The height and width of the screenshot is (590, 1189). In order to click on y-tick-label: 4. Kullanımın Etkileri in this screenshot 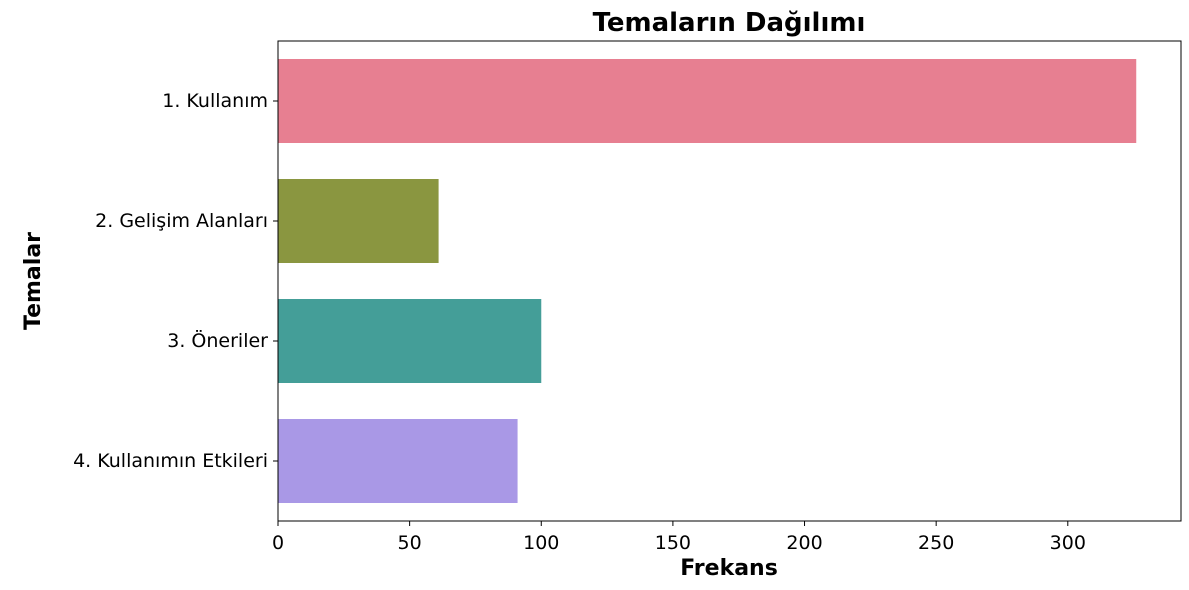, I will do `click(170, 461)`.